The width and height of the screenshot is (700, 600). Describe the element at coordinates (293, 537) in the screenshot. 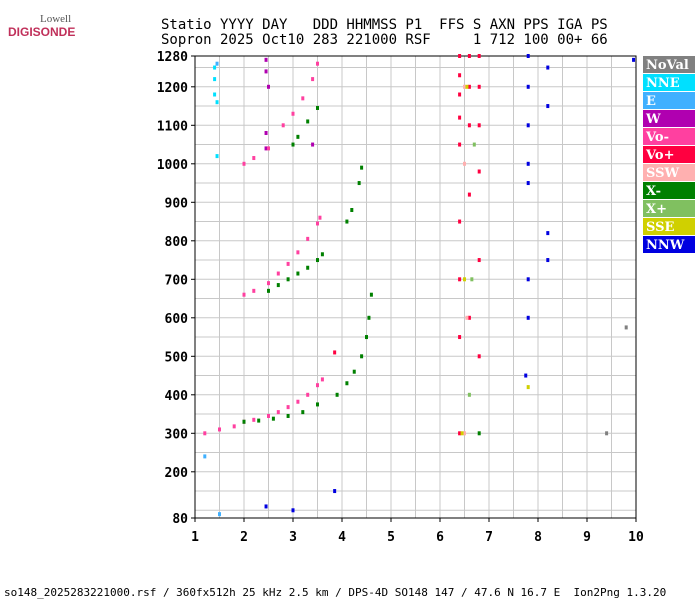

I see `x-tick-label: 3` at that location.